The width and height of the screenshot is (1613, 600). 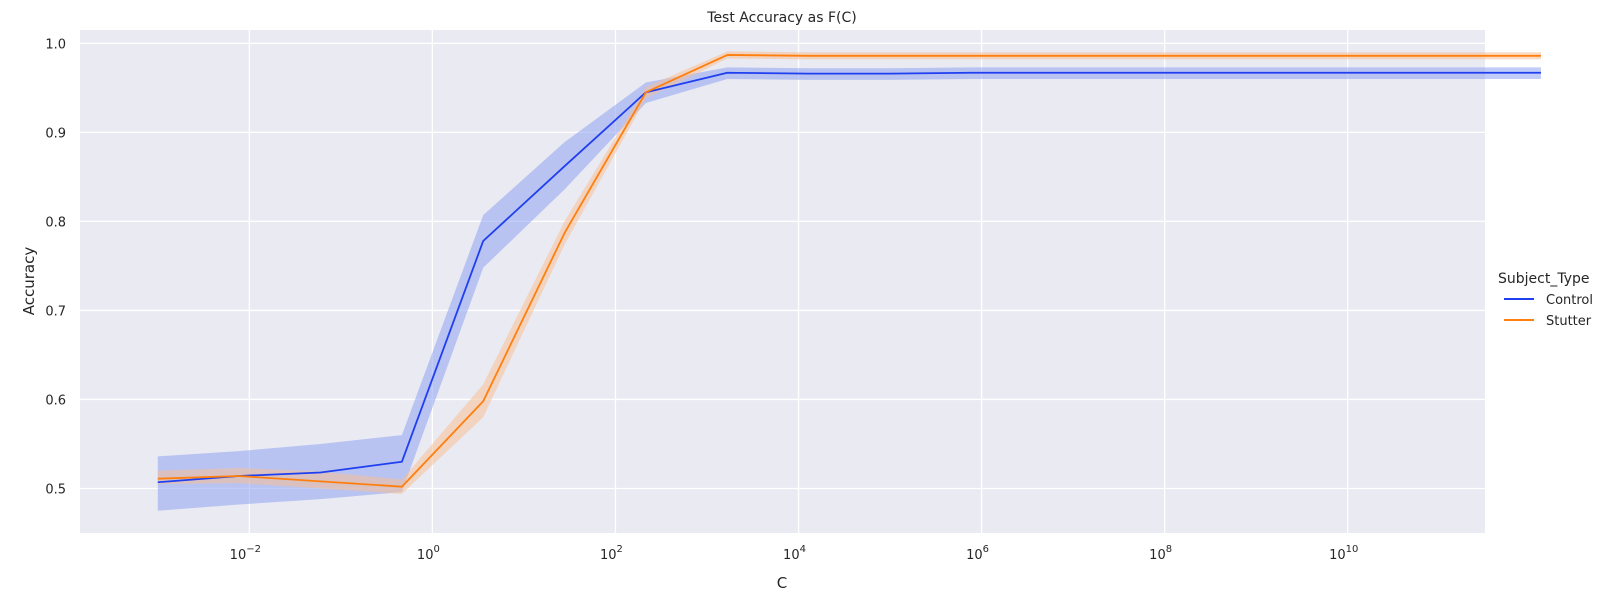 I want to click on x-axis-label: C, so click(x=782, y=583).